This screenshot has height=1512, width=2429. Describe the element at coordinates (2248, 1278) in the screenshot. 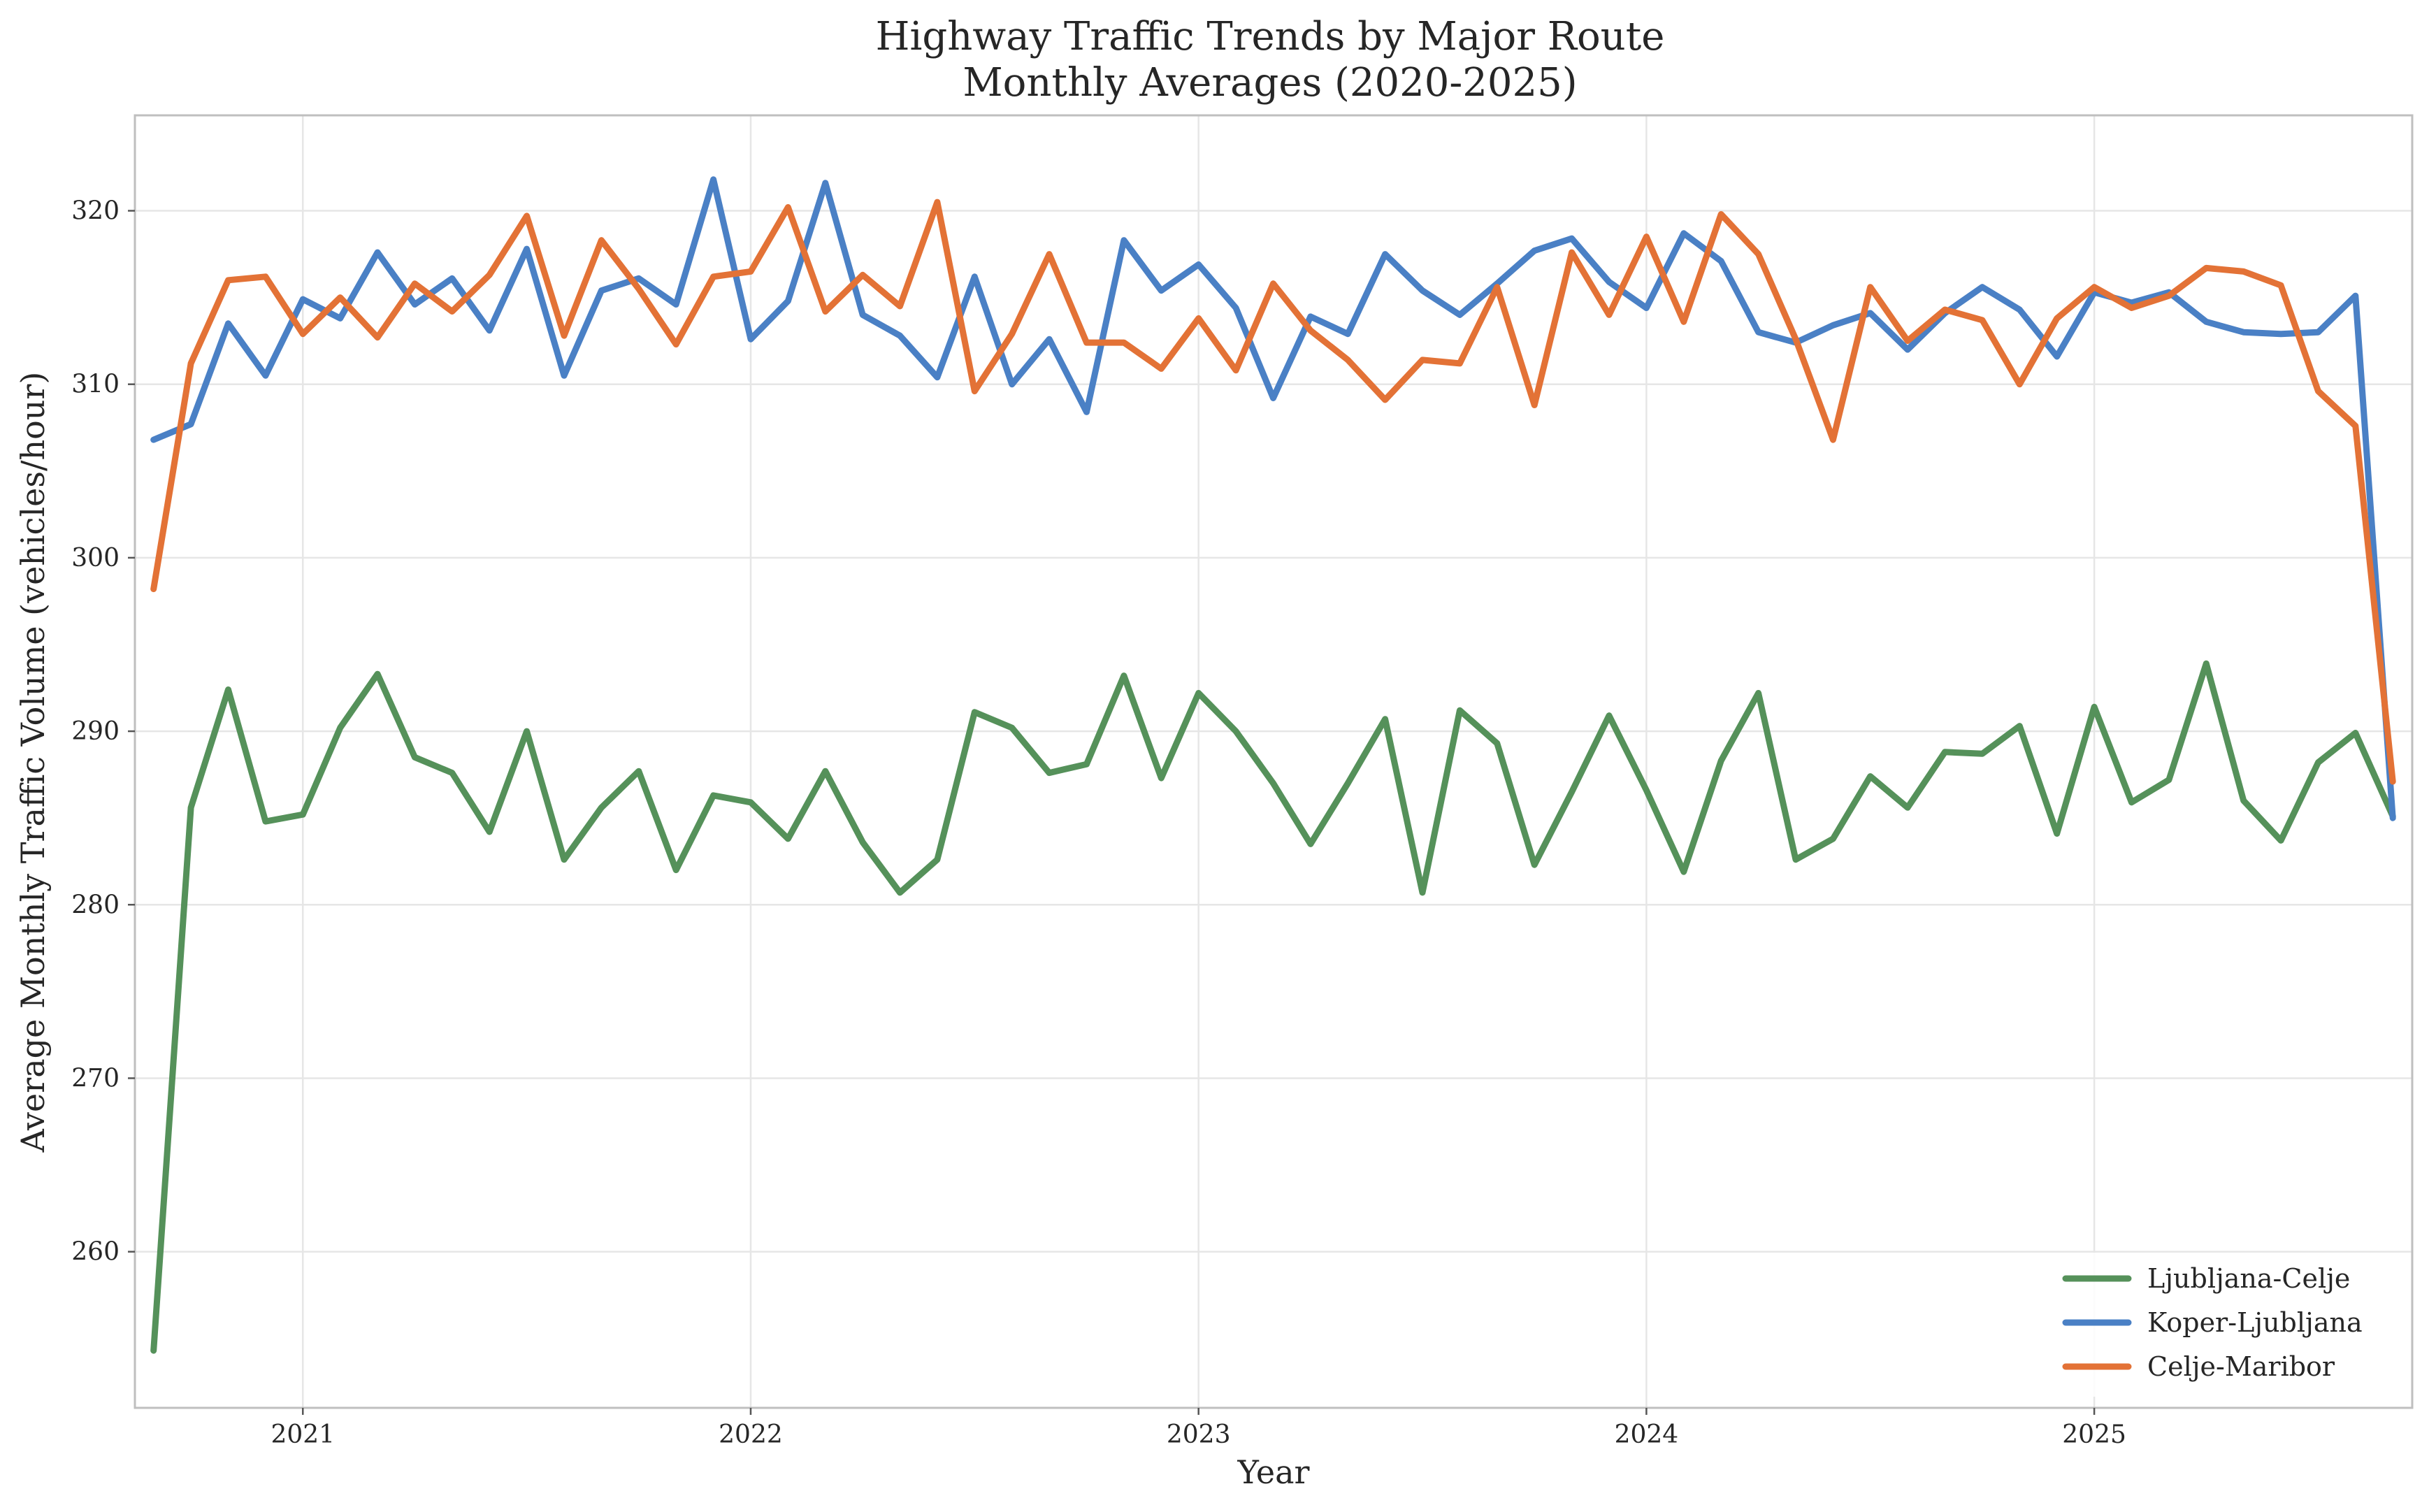

I see `legend-label-ljubljana-celje: Ljubljana-Celje` at that location.